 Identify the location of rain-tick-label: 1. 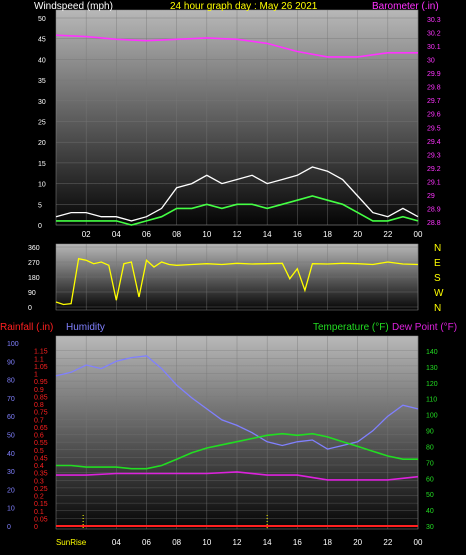
(36, 375).